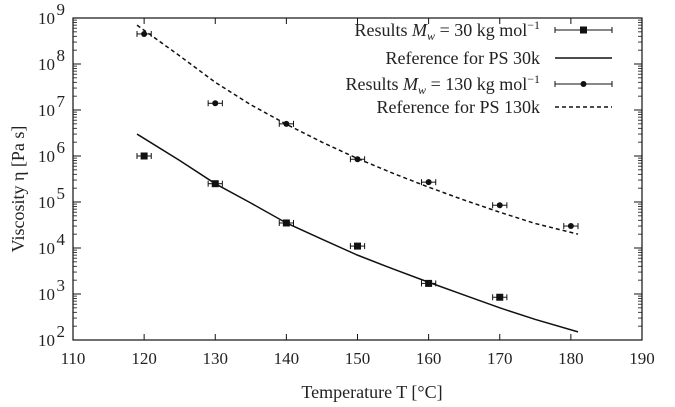  Describe the element at coordinates (216, 358) in the screenshot. I see `x-tick-label: 130` at that location.